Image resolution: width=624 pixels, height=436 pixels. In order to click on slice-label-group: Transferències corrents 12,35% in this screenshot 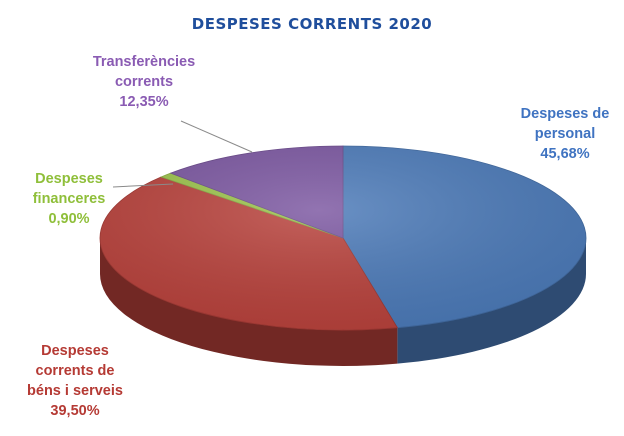, I will do `click(144, 82)`.